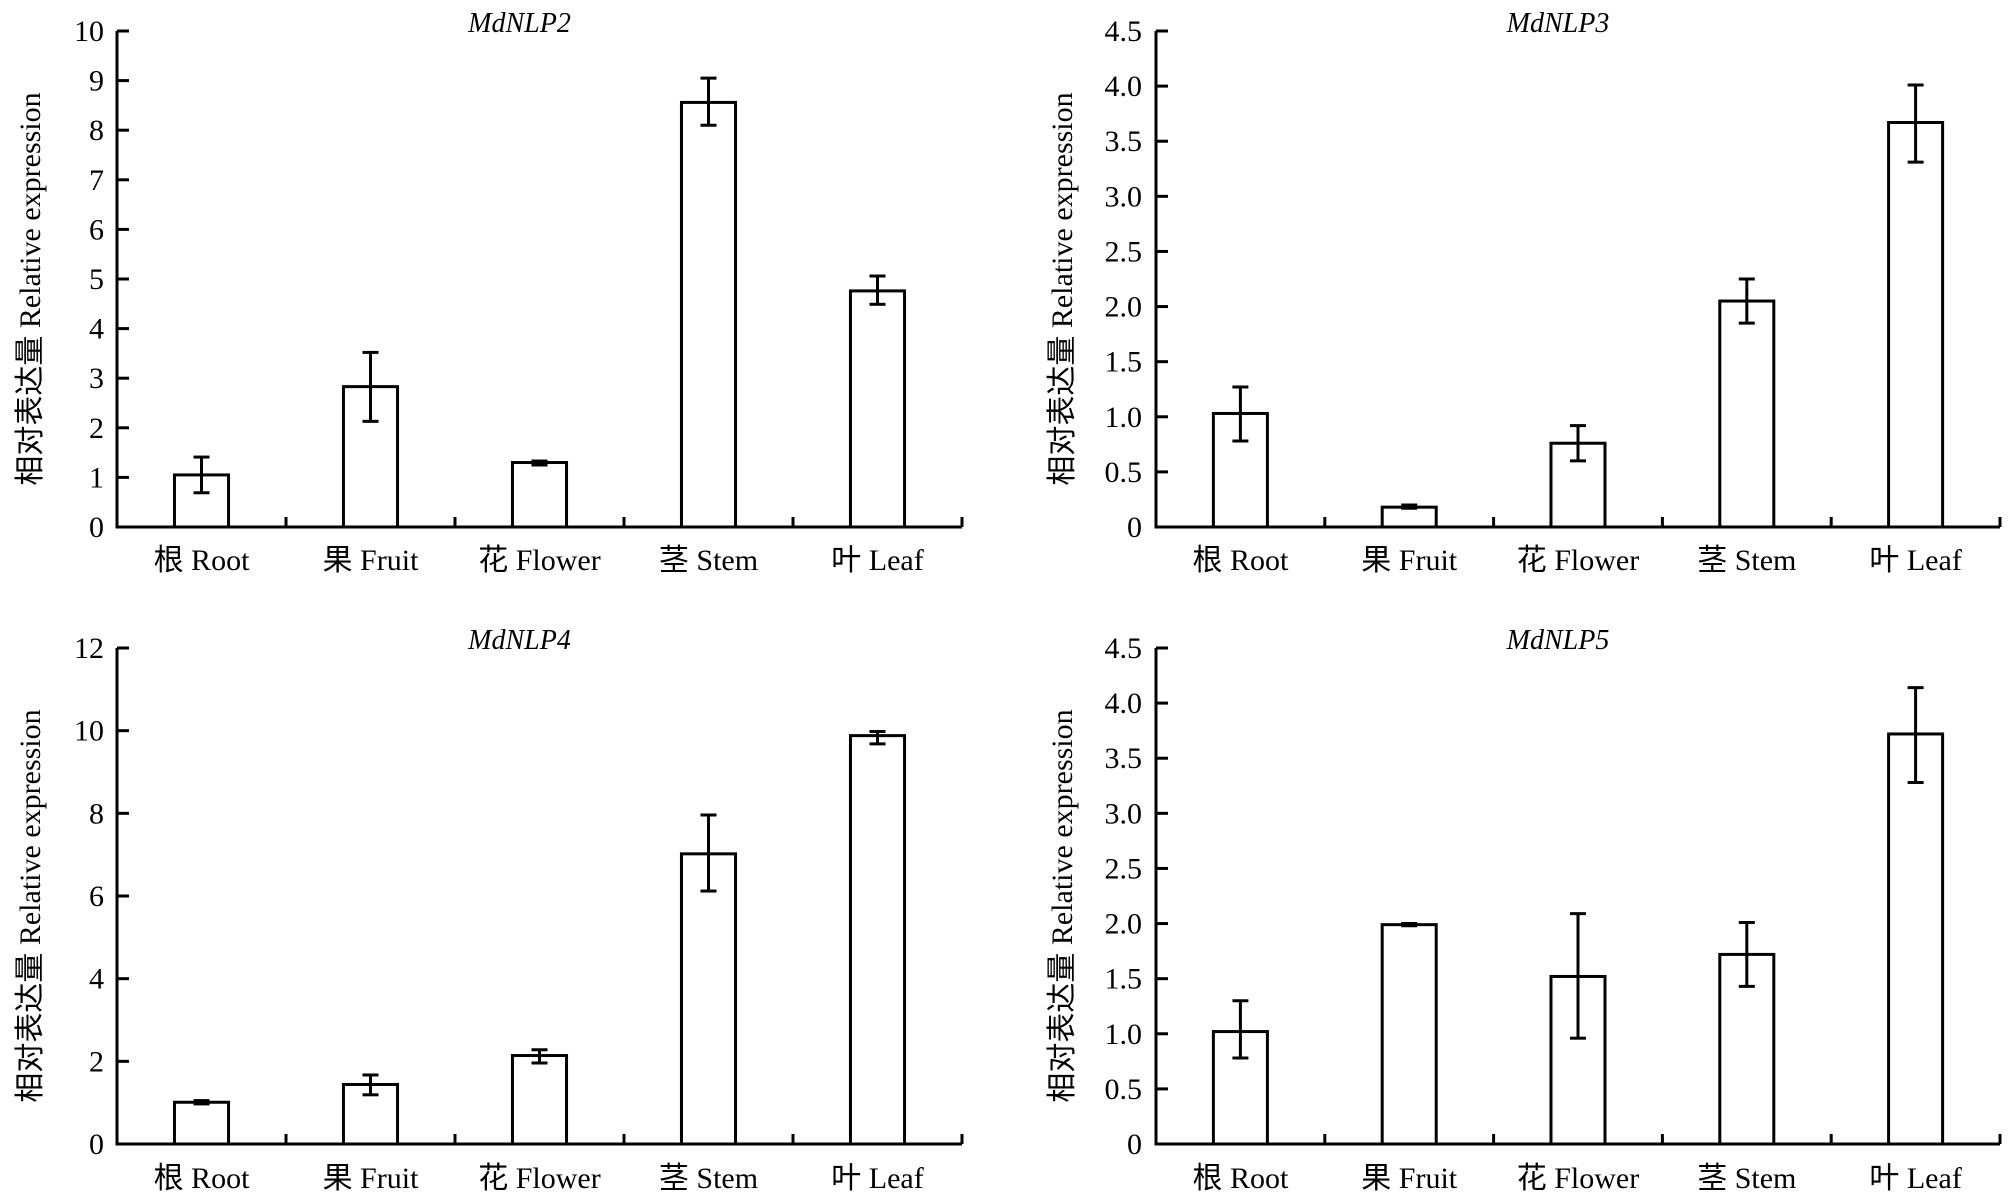 The image size is (2009, 1204). I want to click on y-tick-label: 3, so click(96, 378).